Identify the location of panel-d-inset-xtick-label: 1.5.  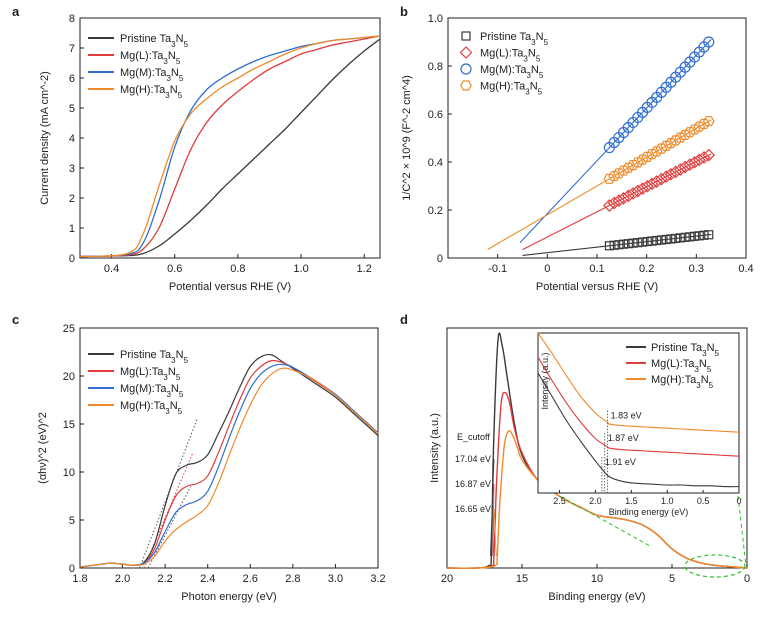
(631, 501).